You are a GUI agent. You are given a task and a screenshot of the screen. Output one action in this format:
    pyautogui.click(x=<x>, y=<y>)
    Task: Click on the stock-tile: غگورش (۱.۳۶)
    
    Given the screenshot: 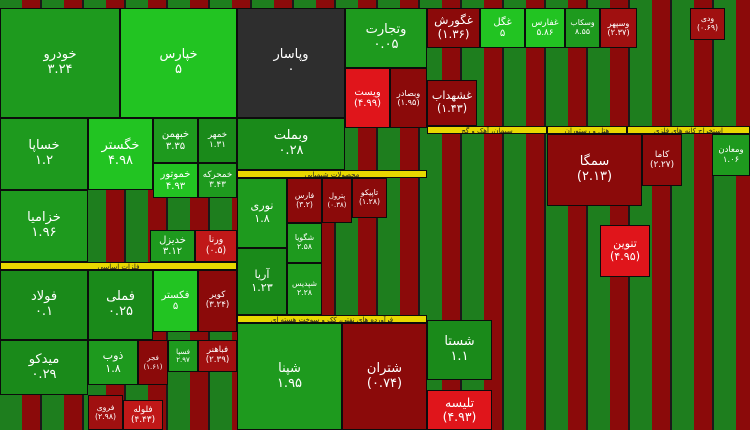 What is the action you would take?
    pyautogui.click(x=453, y=28)
    